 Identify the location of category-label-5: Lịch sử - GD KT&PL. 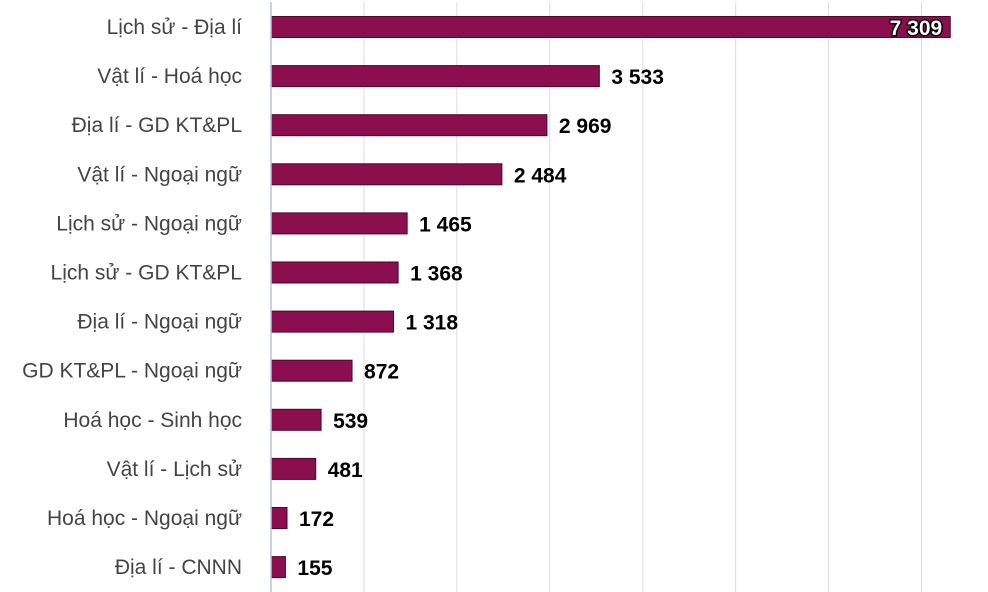
(146, 273).